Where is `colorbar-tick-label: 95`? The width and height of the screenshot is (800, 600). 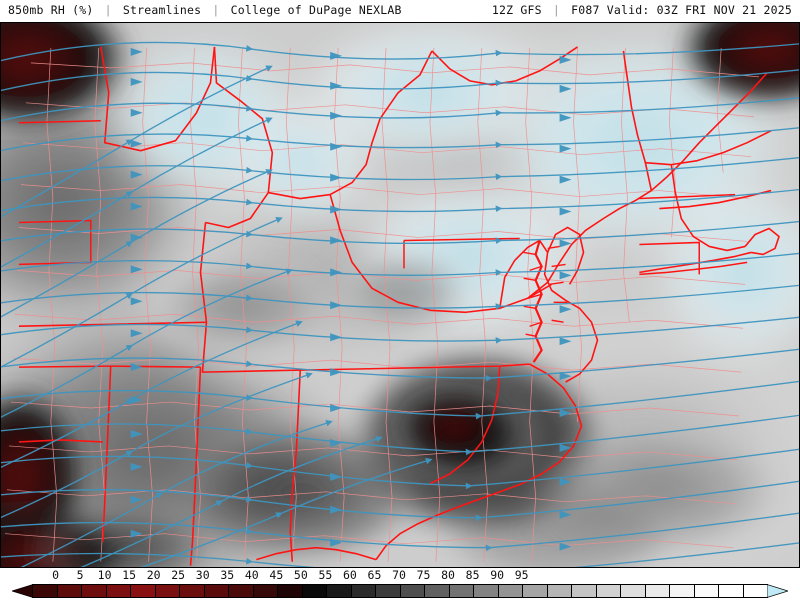 colorbar-tick-label: 95 is located at coordinates (521, 575).